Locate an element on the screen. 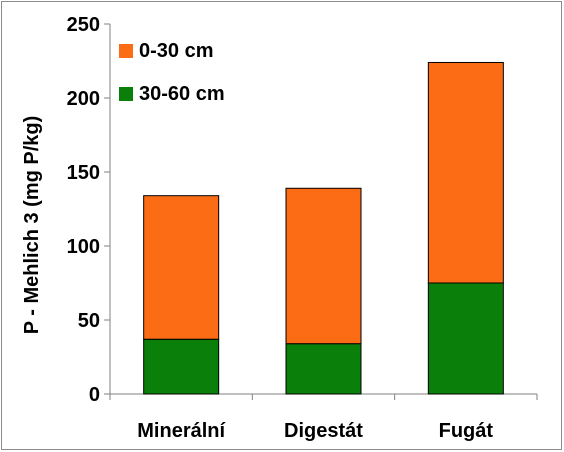  x-tick-label: Fugát is located at coordinates (466, 431).